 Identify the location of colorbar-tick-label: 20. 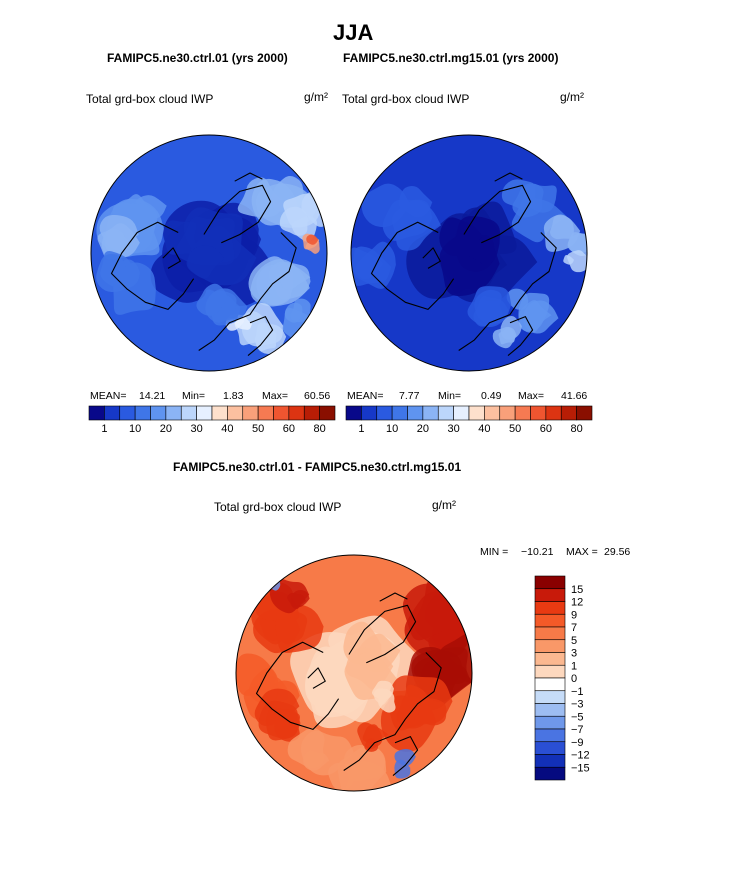
(423, 429).